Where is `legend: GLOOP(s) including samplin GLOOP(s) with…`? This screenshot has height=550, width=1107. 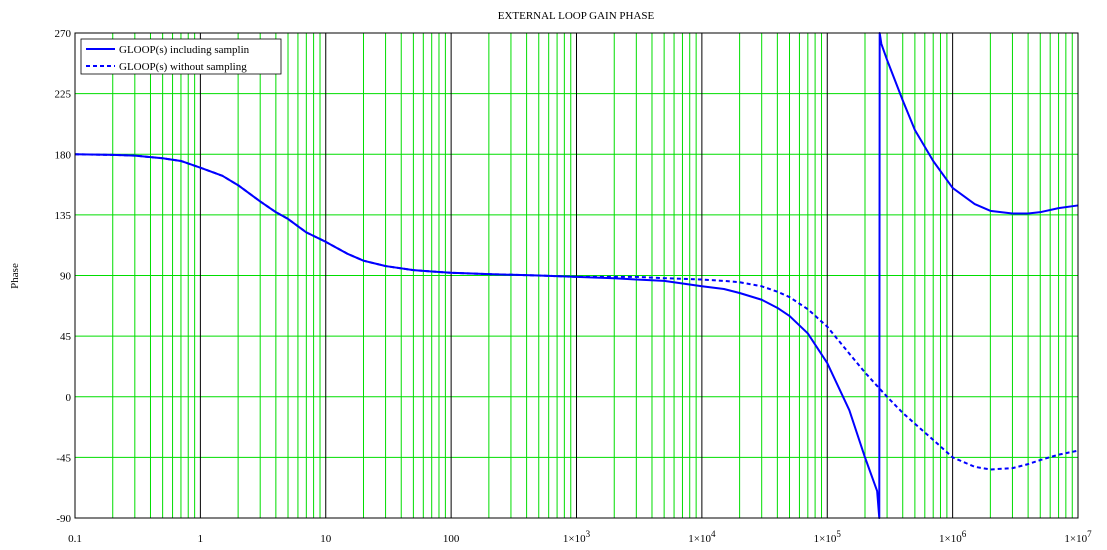
legend: GLOOP(s) including samplin GLOOP(s) with… is located at coordinates (181, 56).